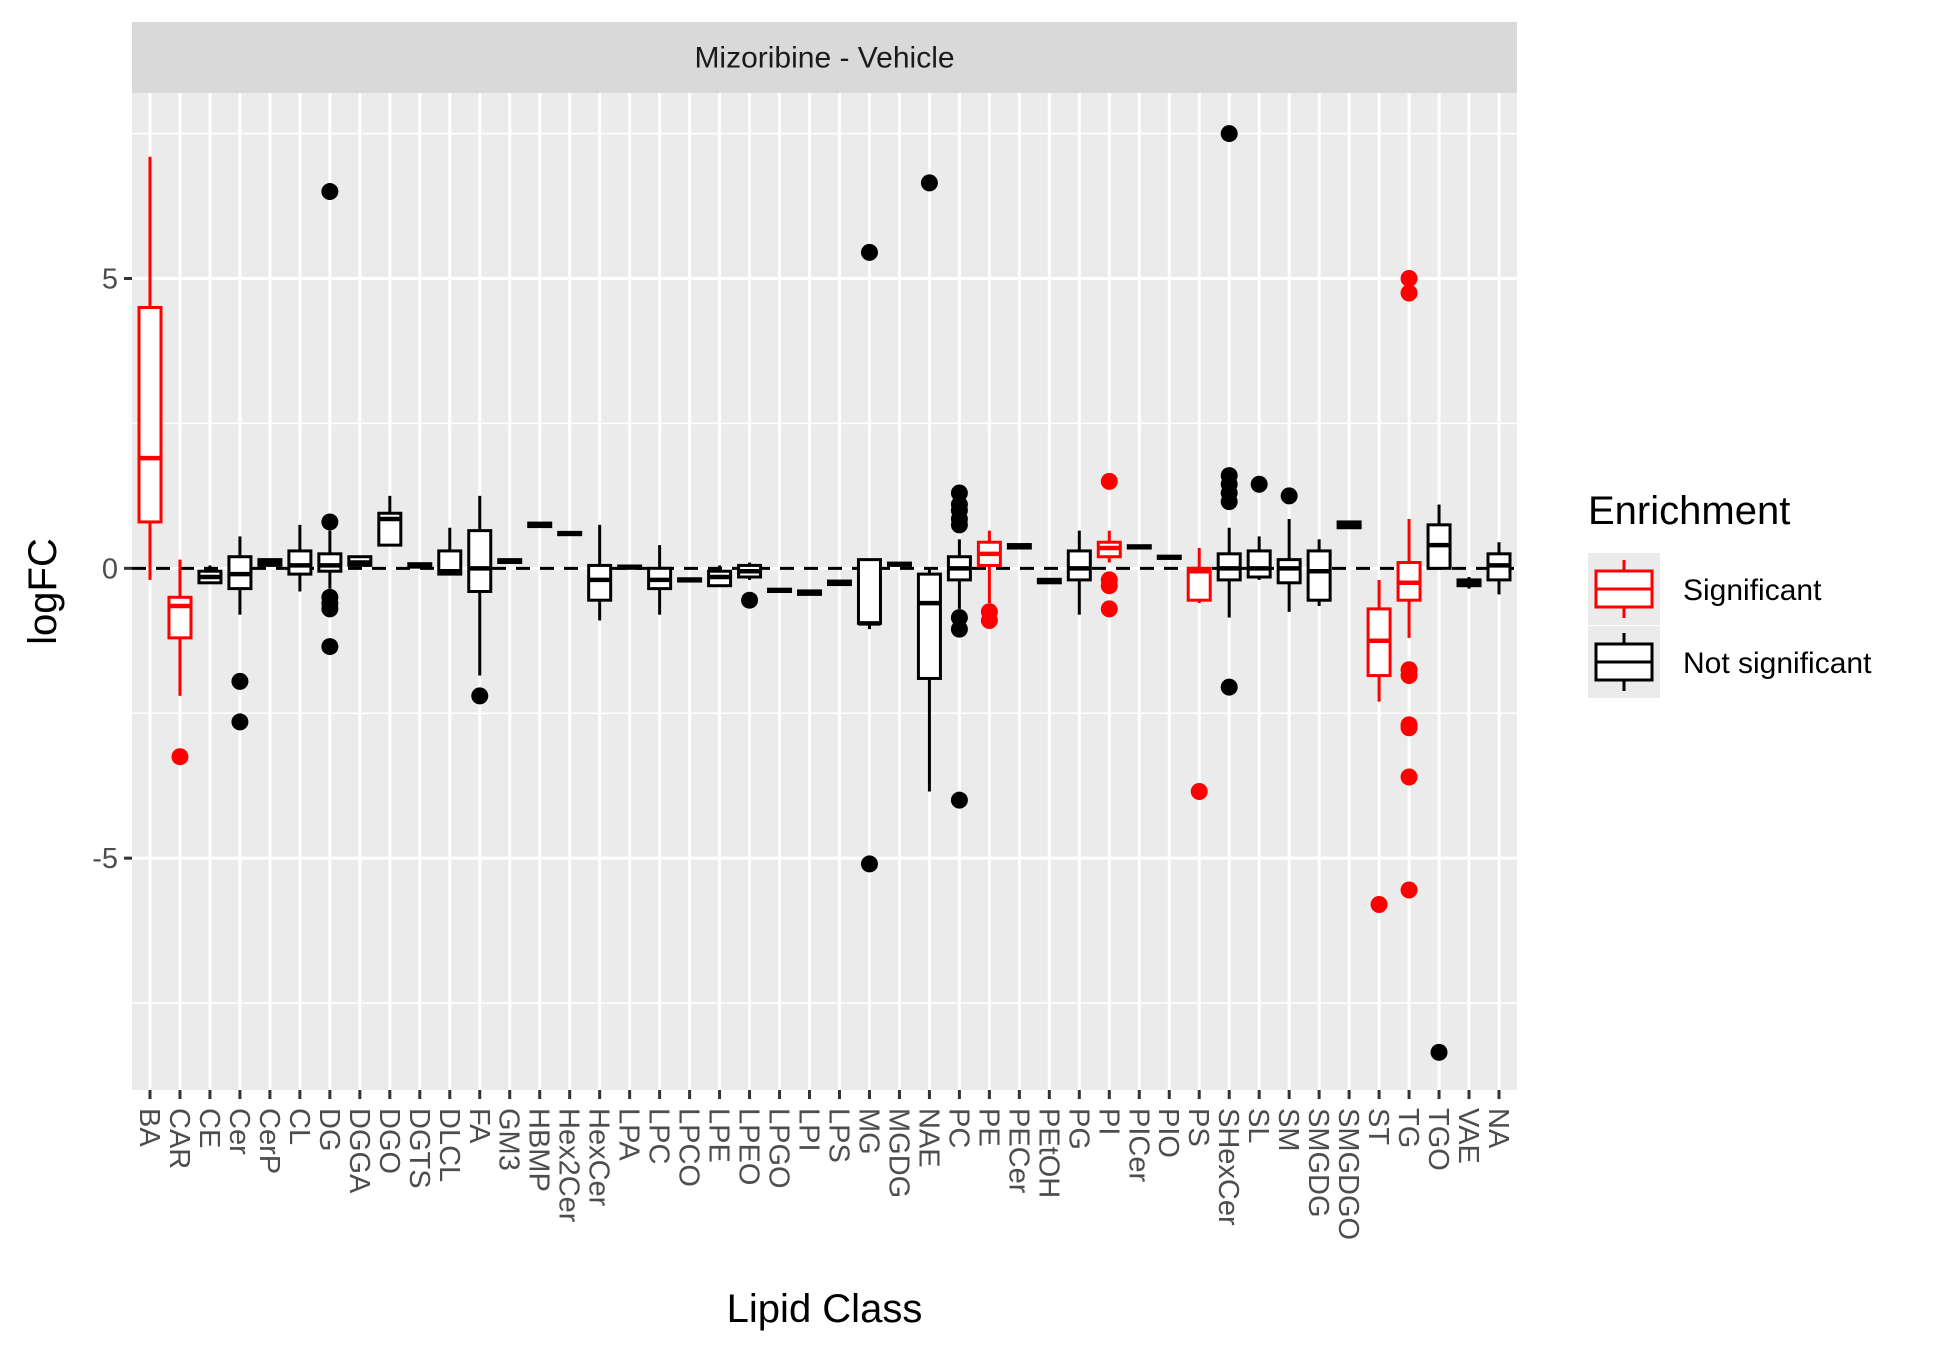 The height and width of the screenshot is (1349, 1950). What do you see at coordinates (600, 572) in the screenshot?
I see `boxplot-hexcer` at bounding box center [600, 572].